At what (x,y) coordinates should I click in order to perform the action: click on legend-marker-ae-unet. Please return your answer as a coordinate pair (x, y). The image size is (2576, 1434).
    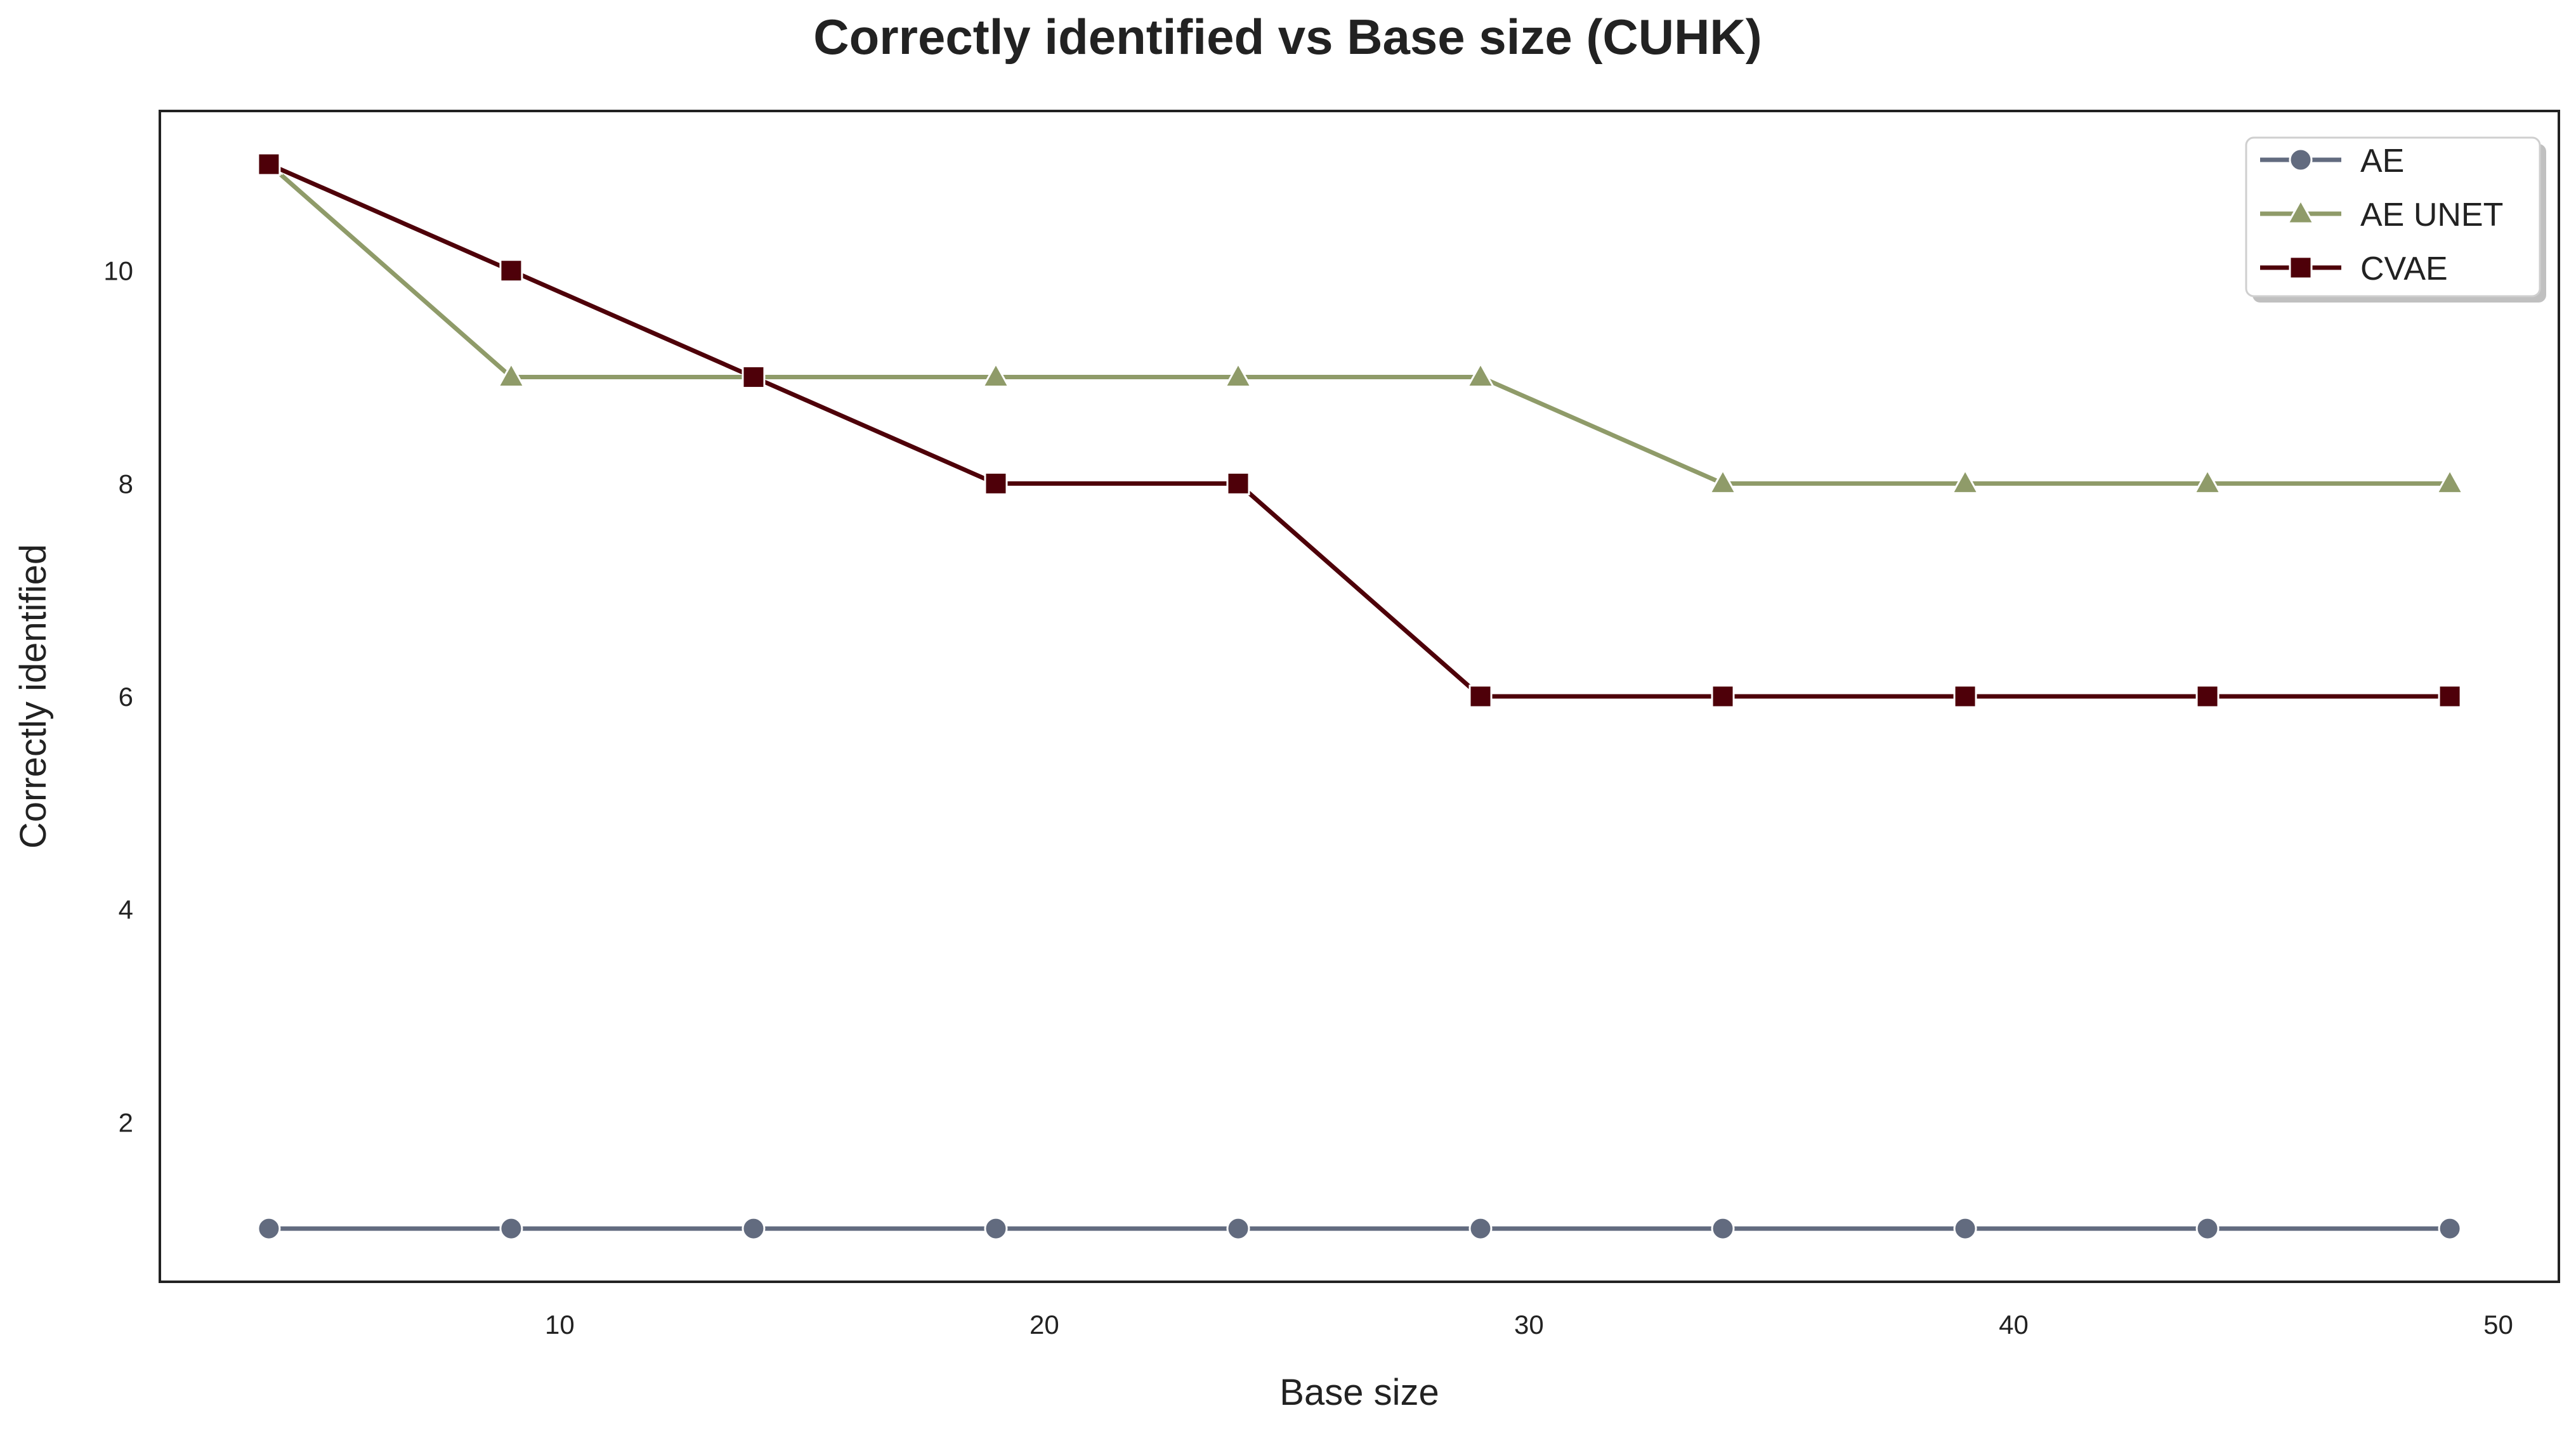
    Looking at the image, I should click on (2300, 211).